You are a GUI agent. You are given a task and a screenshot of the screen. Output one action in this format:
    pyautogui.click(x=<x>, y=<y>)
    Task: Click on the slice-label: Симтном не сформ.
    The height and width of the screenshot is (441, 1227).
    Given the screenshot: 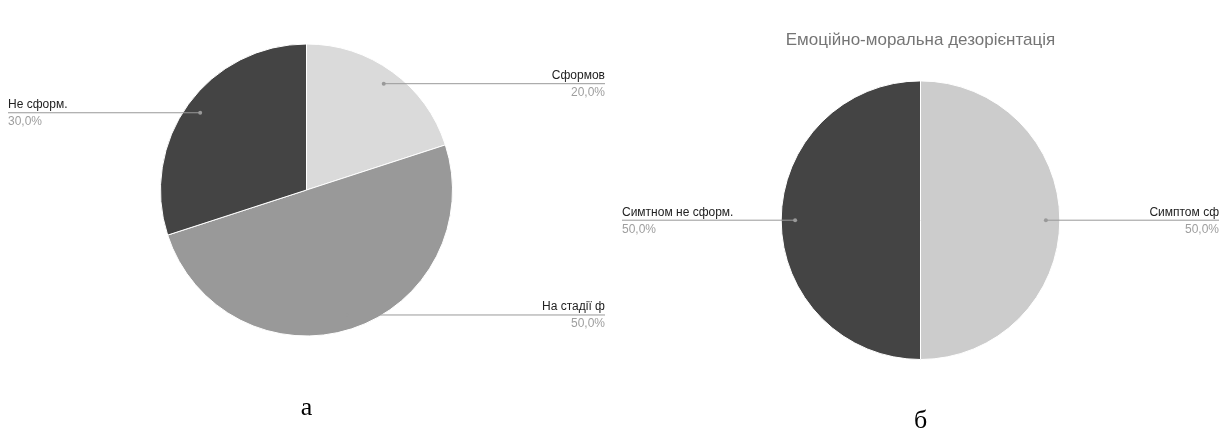 What is the action you would take?
    pyautogui.click(x=678, y=211)
    